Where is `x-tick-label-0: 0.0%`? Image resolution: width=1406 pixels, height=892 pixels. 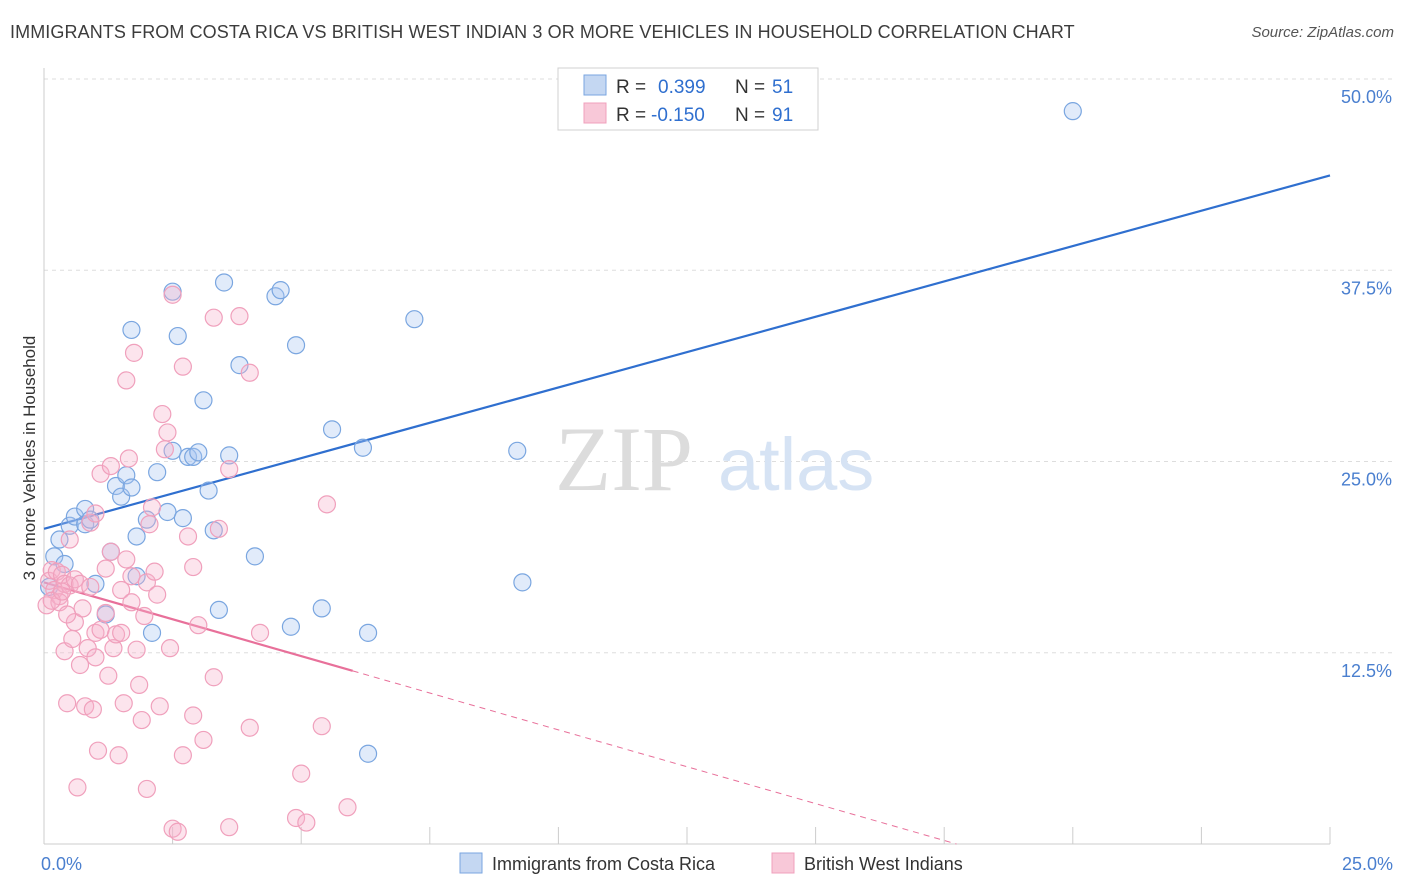
x-tick-label-0: 0.0% is located at coordinates (61, 864).